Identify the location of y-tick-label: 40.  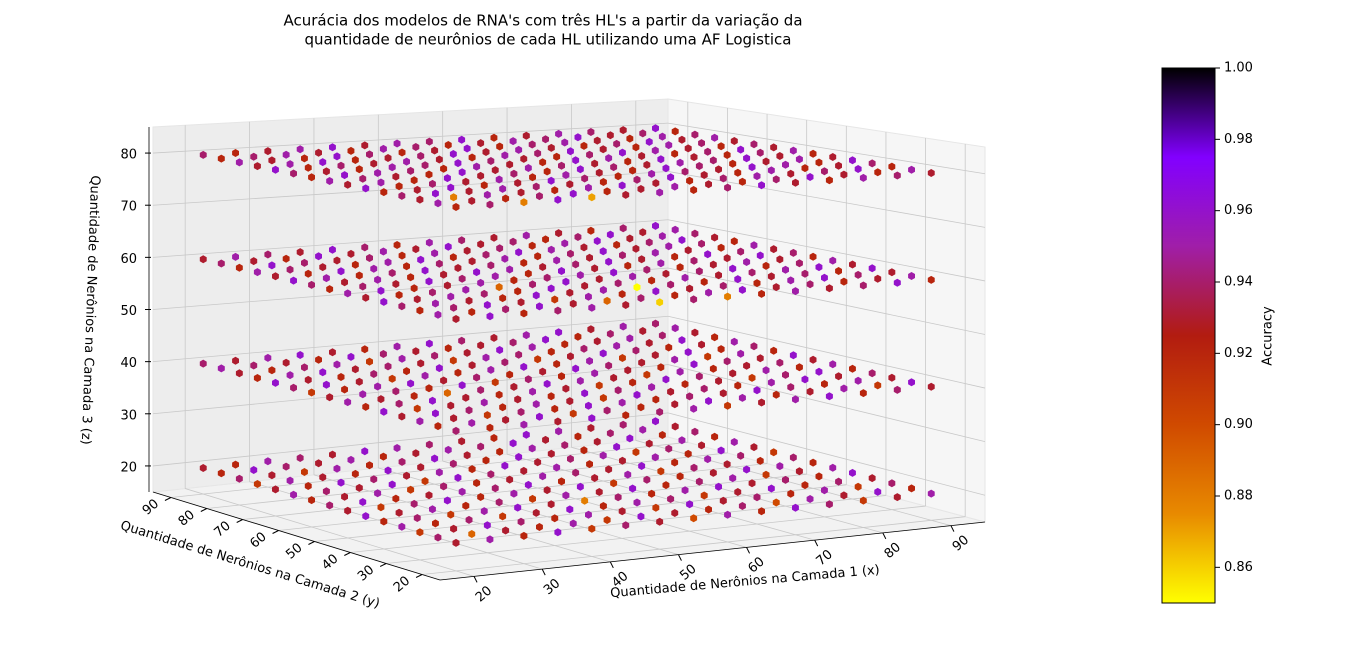
(330, 562).